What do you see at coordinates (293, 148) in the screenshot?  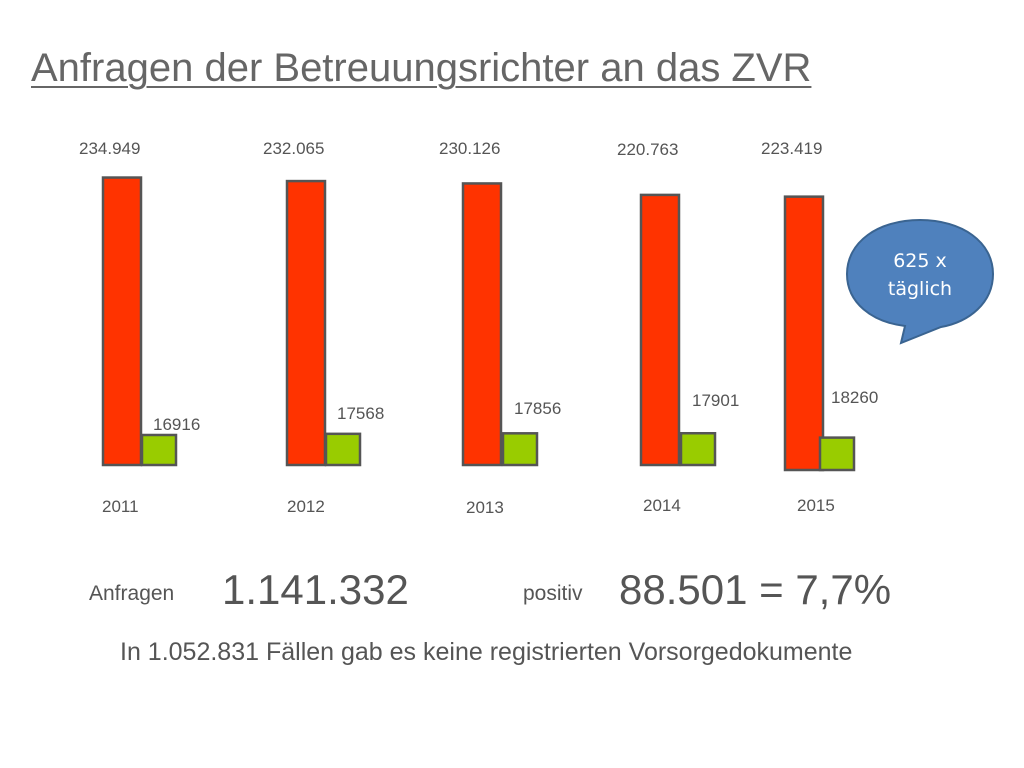 I see `data-label-total-2012: 232.065` at bounding box center [293, 148].